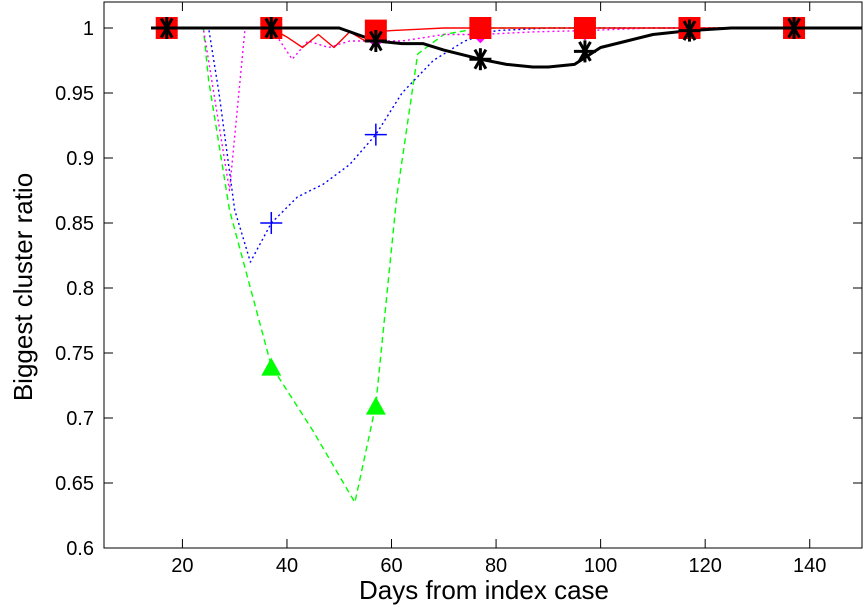 This screenshot has height=606, width=864. I want to click on y-tick-label: 0.65, so click(74, 484).